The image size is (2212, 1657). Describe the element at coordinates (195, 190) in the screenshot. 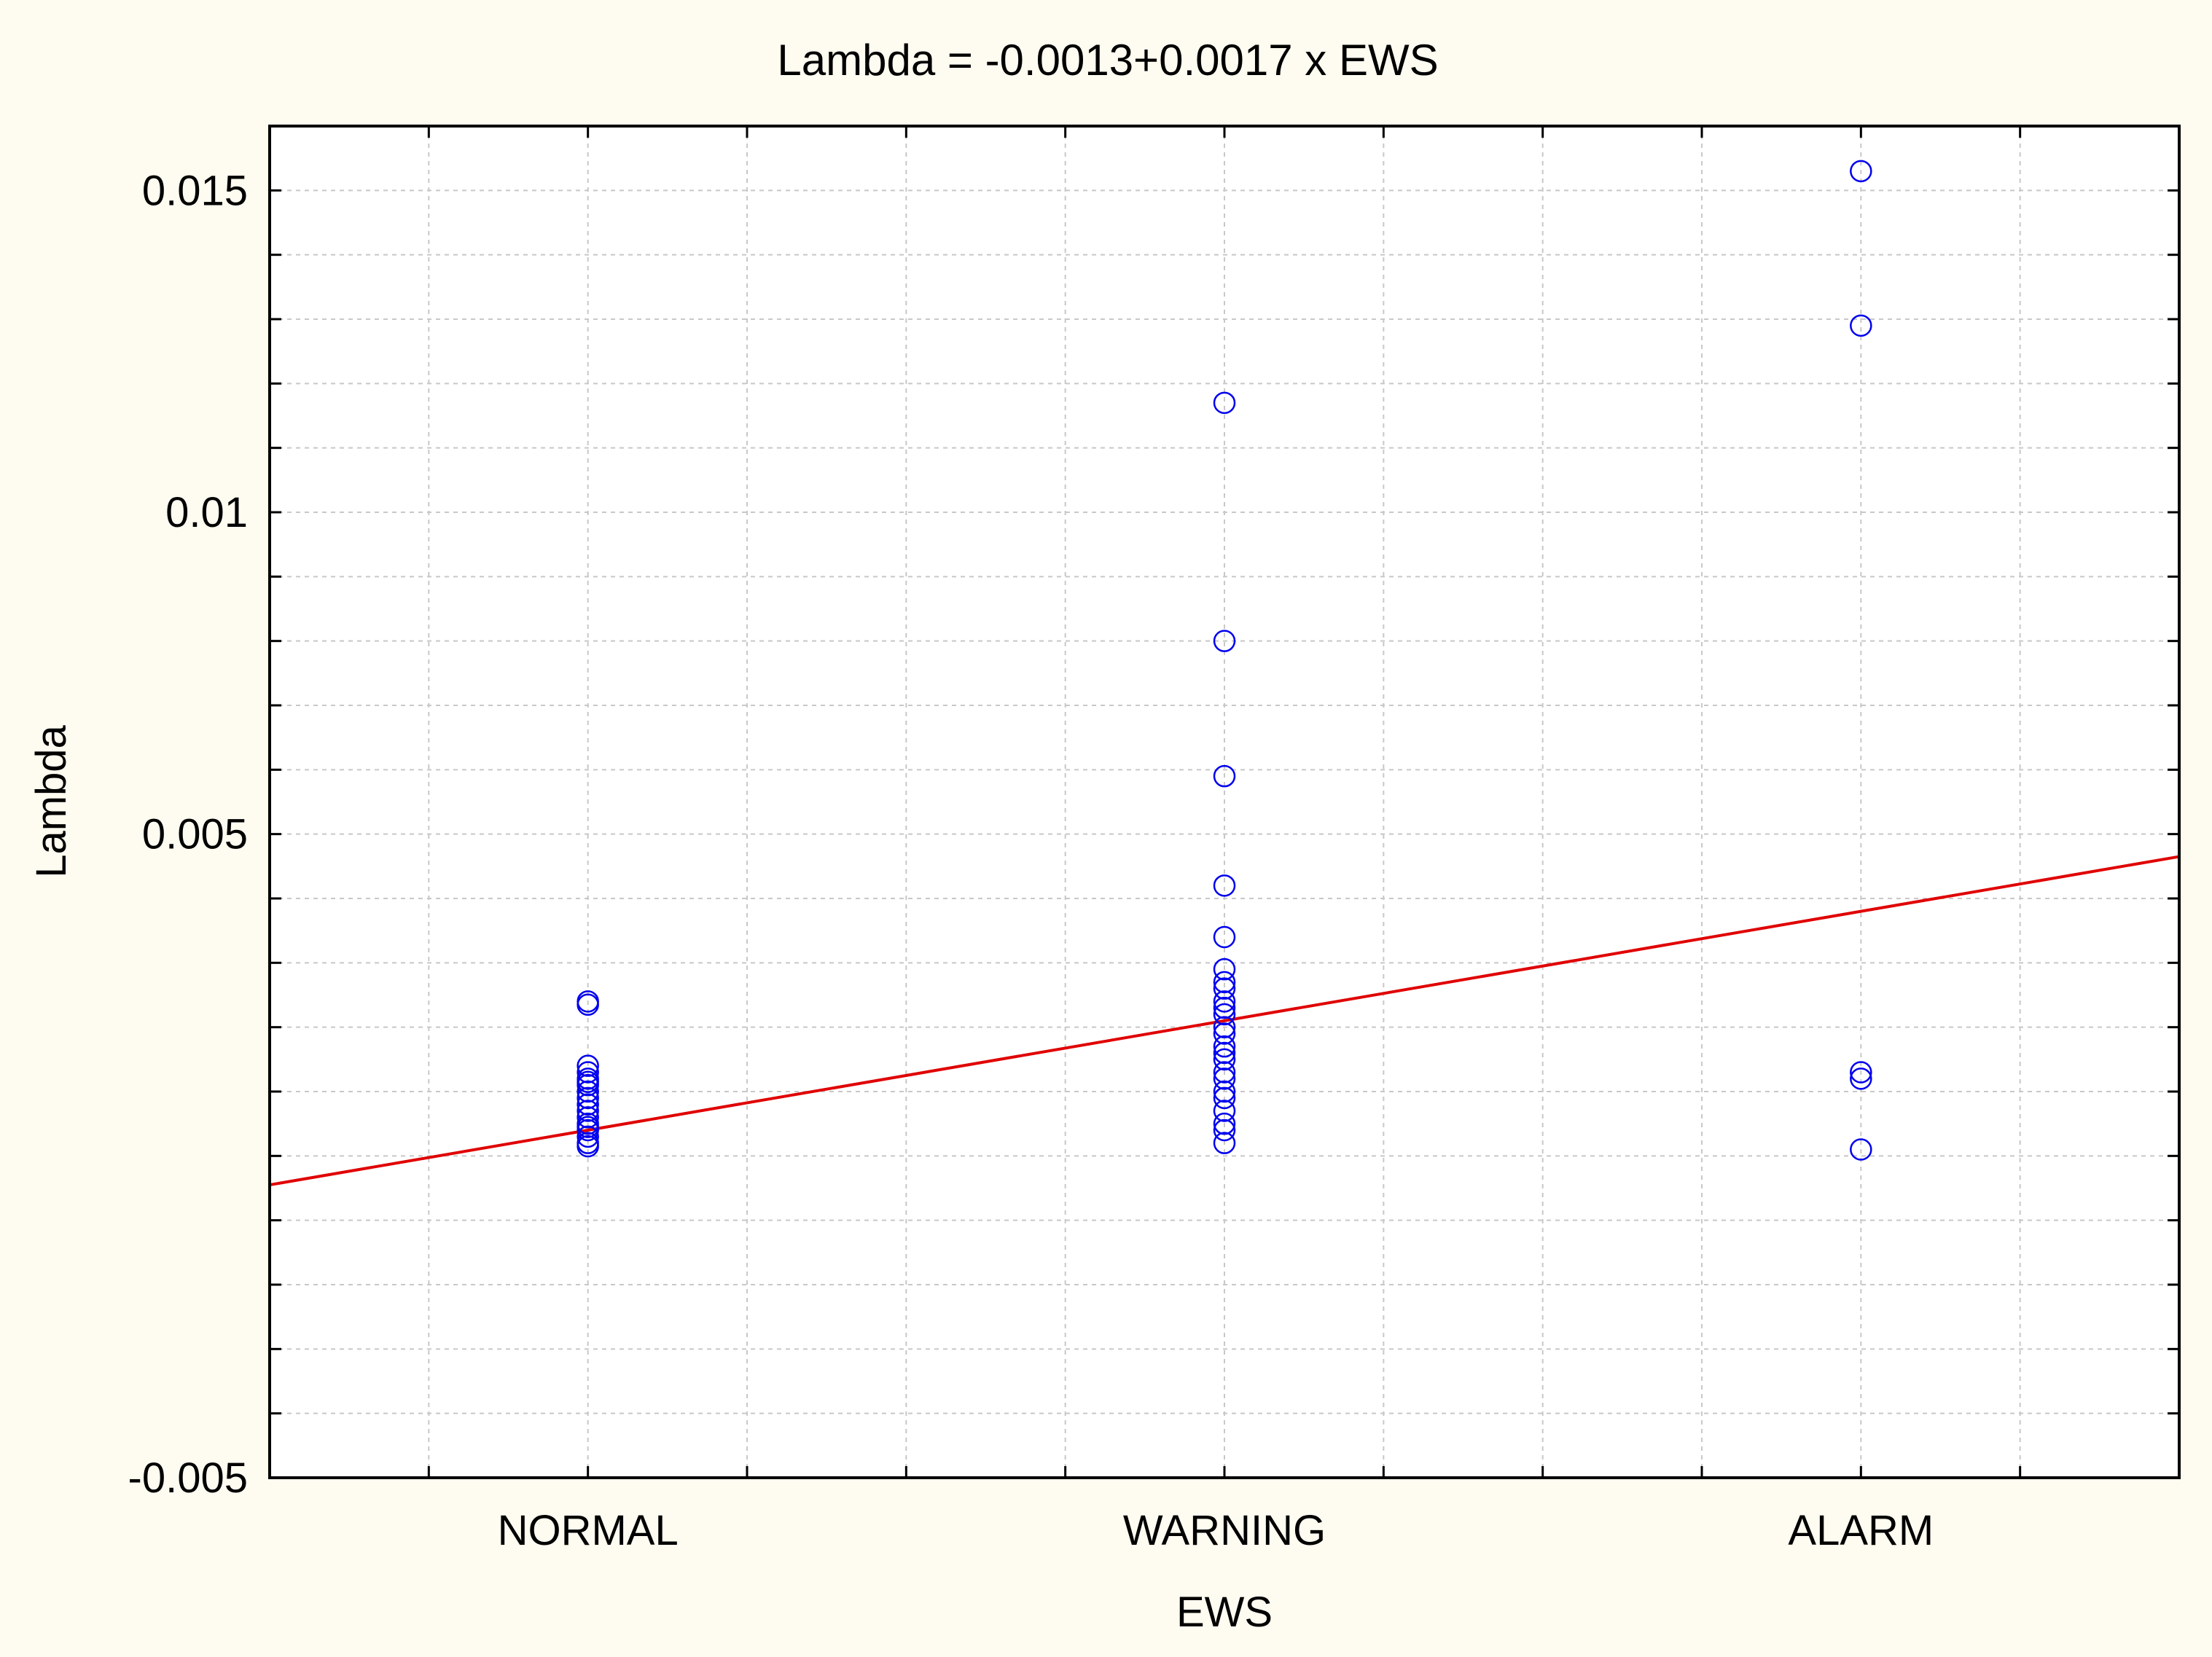

I see `y-tick-label: 0.015` at that location.